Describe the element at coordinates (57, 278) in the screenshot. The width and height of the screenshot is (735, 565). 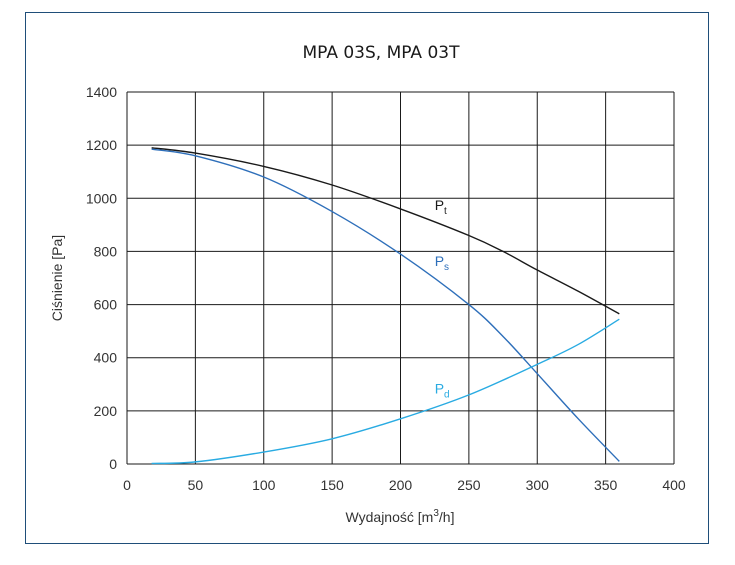
I see `y-axis-label: Ciśnienie [Pa]` at that location.